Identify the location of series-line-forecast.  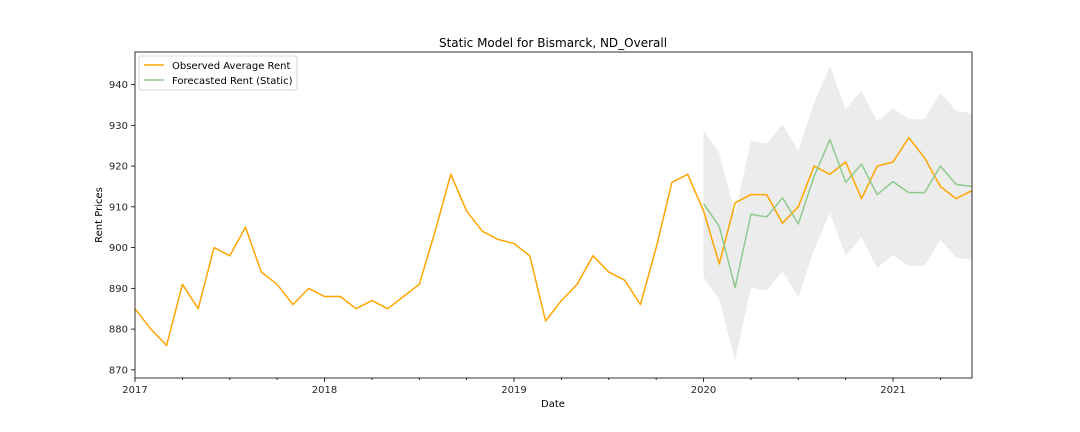
(837, 213).